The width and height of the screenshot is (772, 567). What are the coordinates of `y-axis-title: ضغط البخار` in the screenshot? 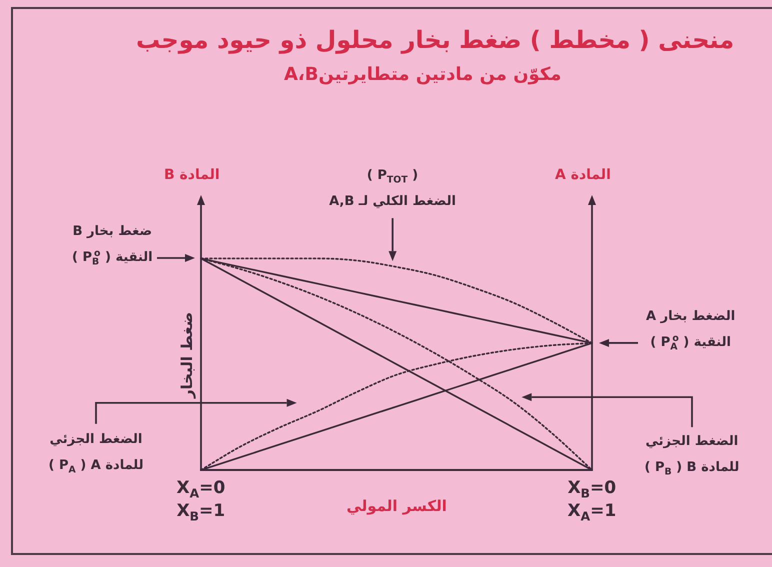 It's located at (187, 354).